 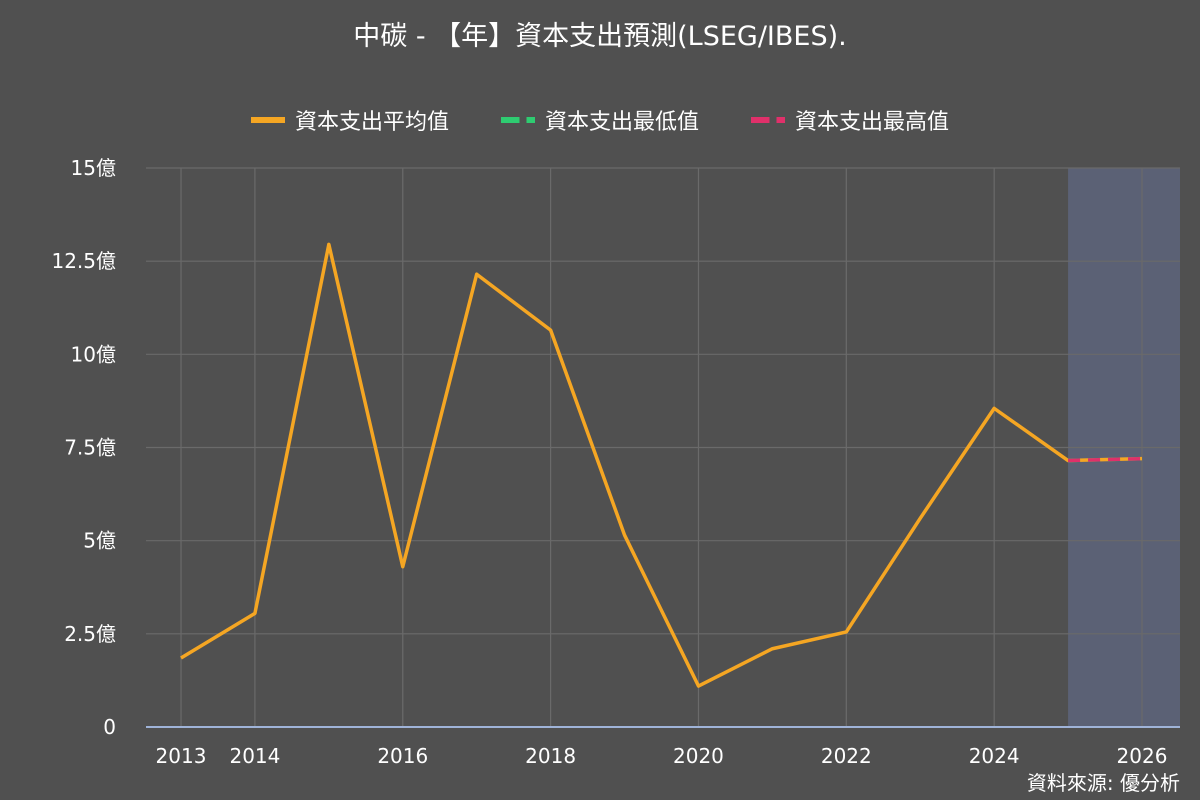 What do you see at coordinates (994, 756) in the screenshot?
I see `x-tick-label: 2024` at bounding box center [994, 756].